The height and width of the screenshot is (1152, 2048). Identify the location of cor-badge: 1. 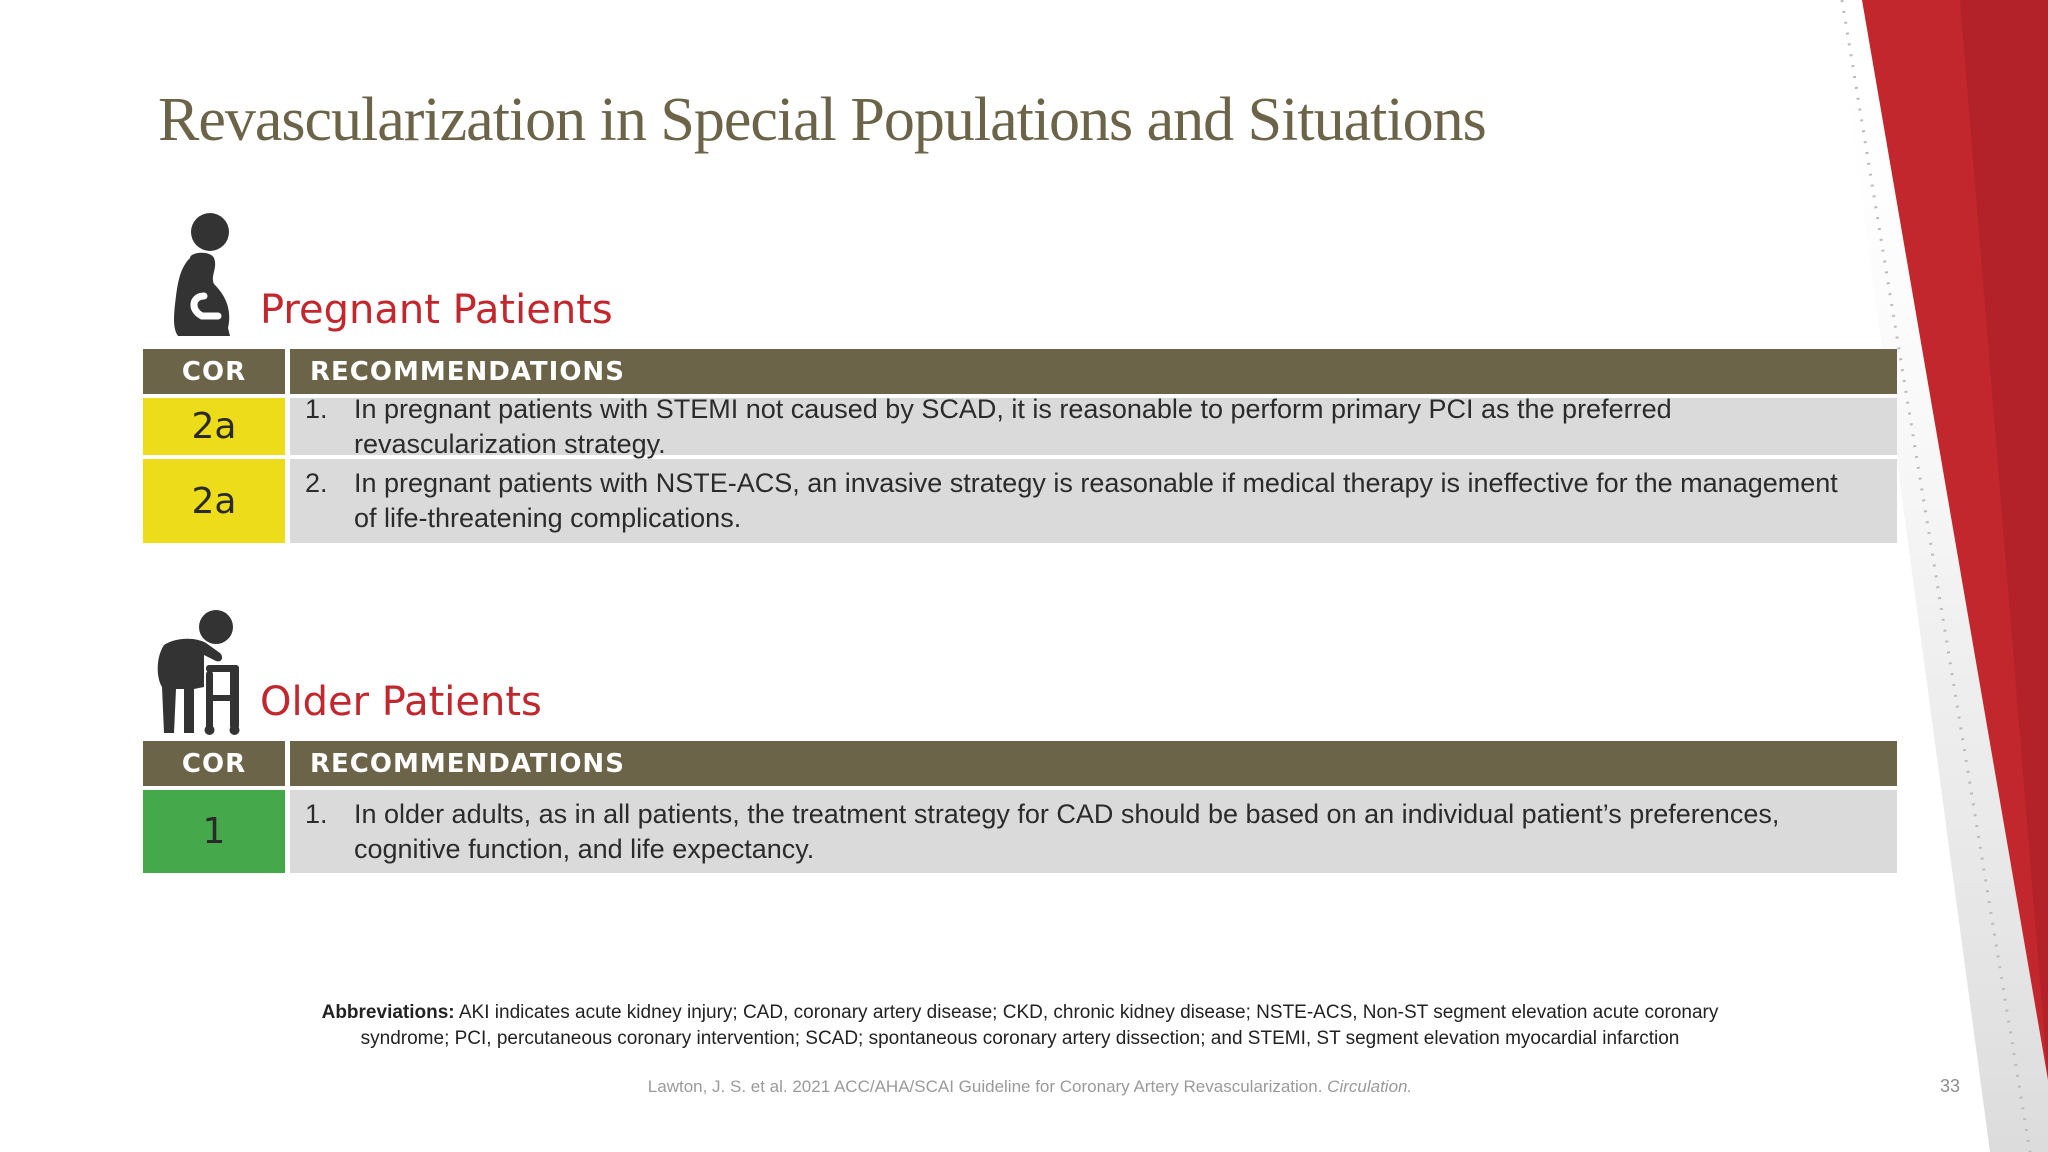
(214, 831).